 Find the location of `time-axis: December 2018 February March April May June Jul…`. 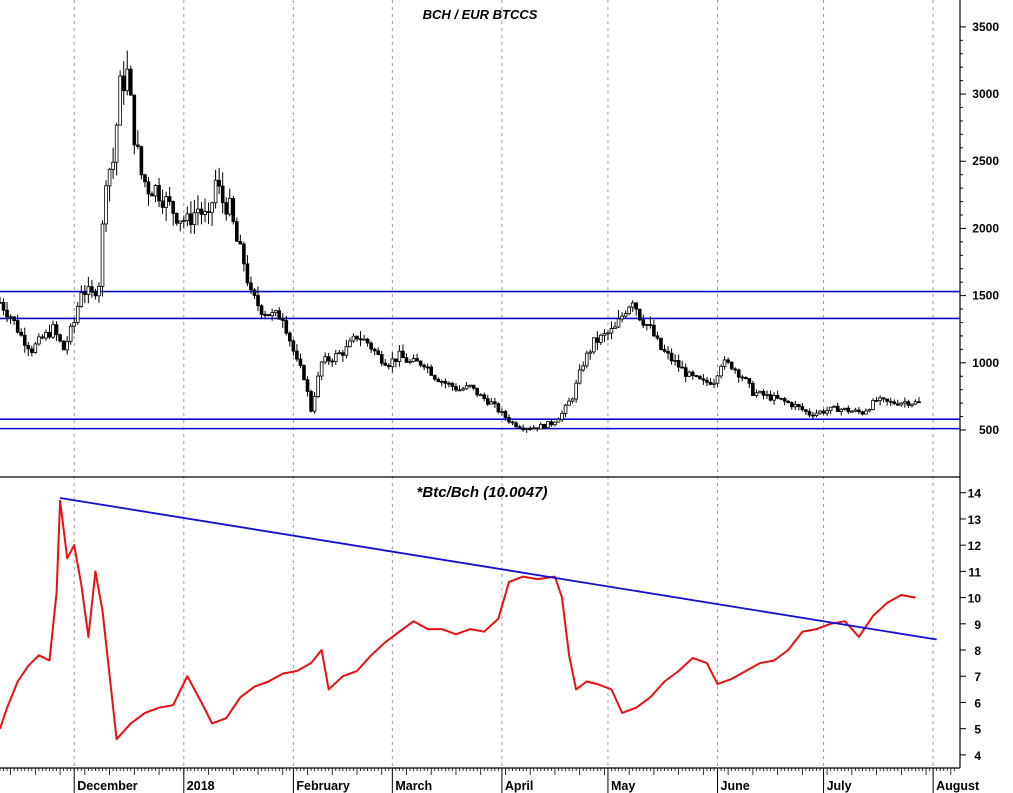

time-axis: December 2018 February March April May June Jul… is located at coordinates (490, 780).